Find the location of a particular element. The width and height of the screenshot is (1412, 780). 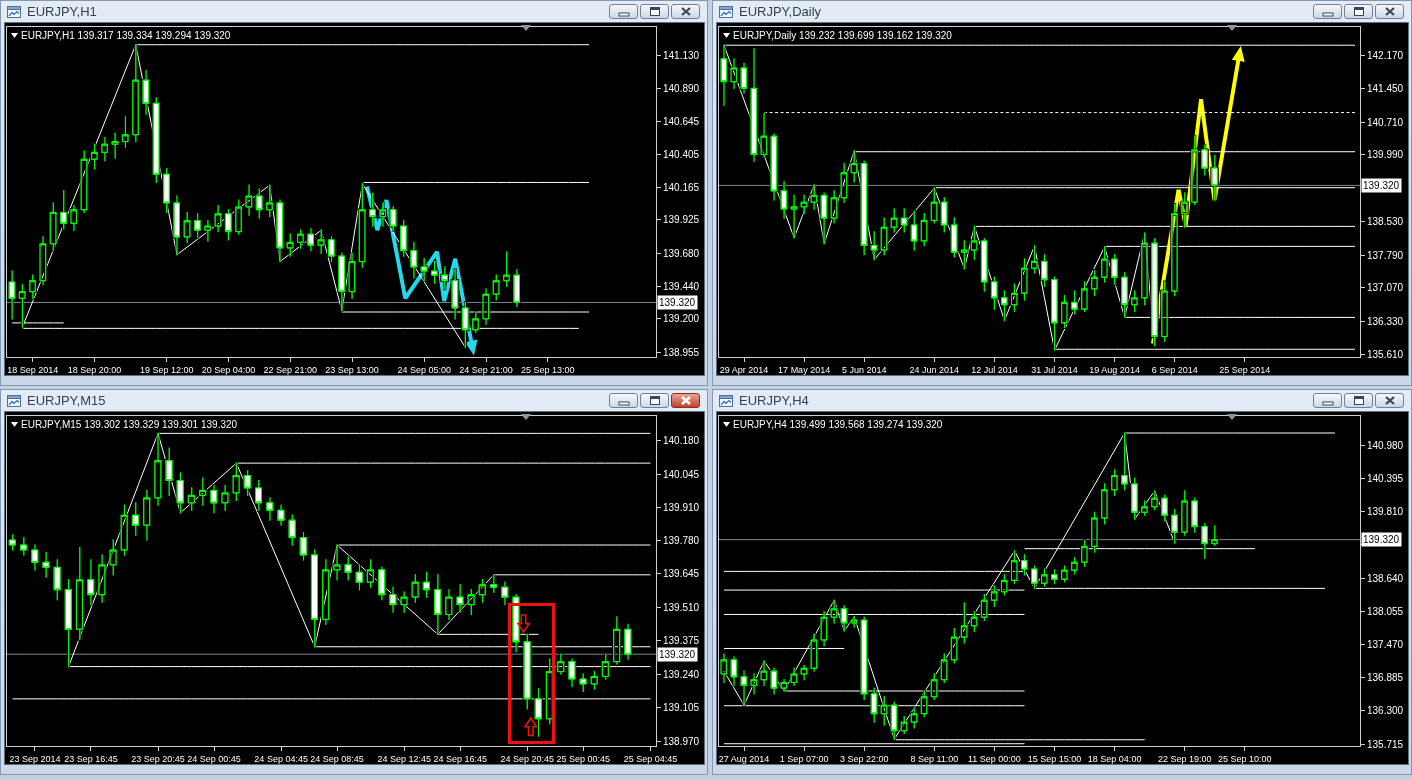

y-tick-label: 136.300 is located at coordinates (1385, 711).